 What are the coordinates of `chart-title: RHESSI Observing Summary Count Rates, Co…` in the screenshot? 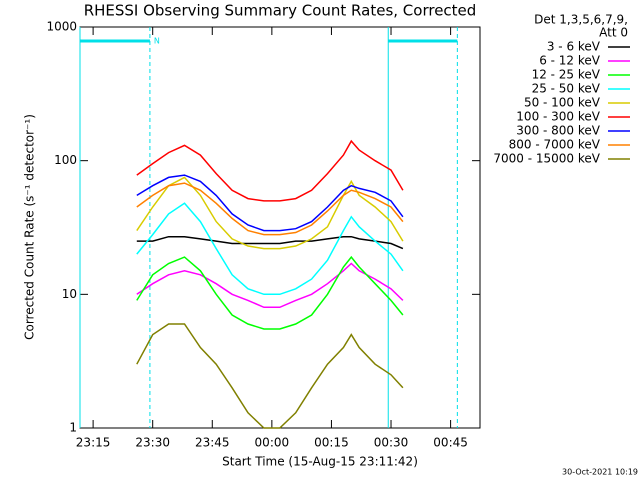 It's located at (280, 11).